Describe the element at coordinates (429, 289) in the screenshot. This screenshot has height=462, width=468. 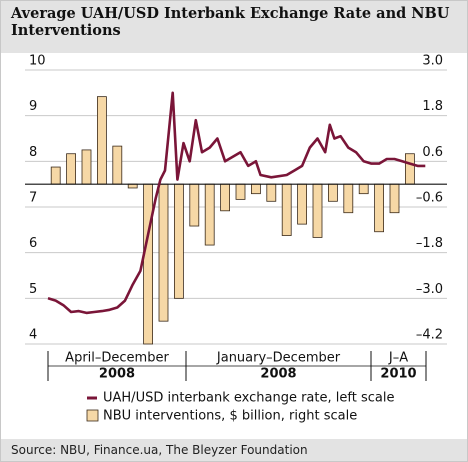
I see `y2-tick-label: –3.0` at that location.